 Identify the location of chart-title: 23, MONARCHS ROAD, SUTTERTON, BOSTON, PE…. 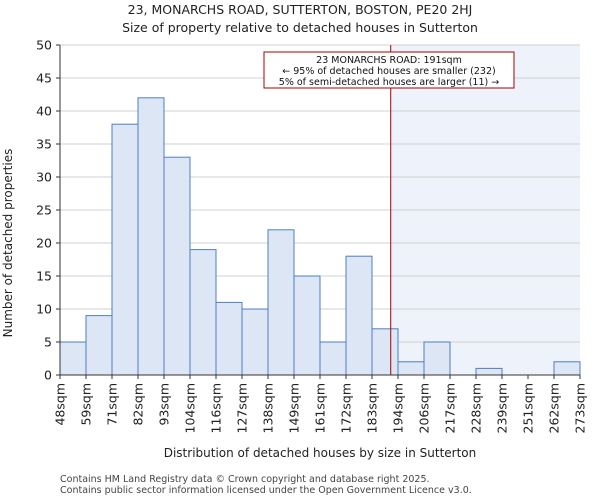
(300, 9).